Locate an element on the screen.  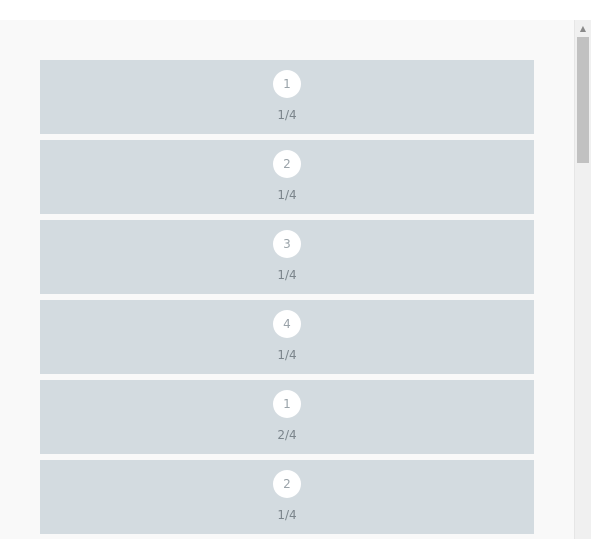
list-item: 4 1/4 is located at coordinates (287, 337).